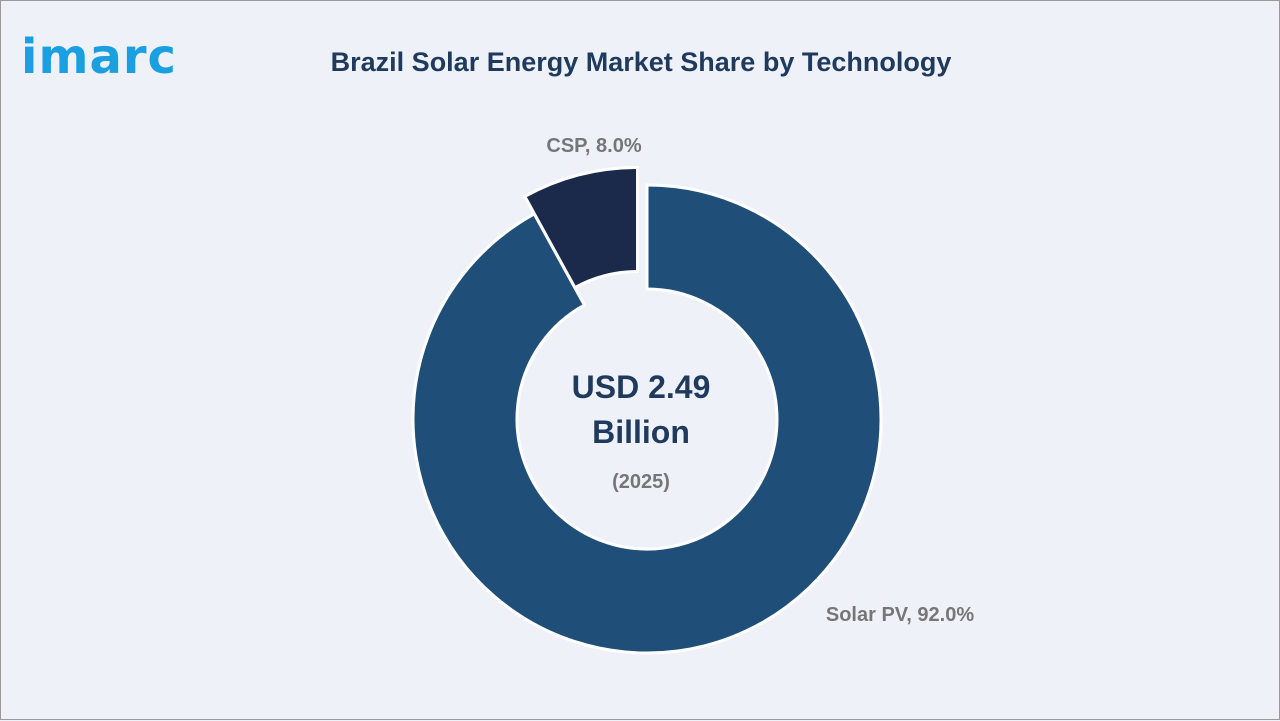 The image size is (1280, 721). Describe the element at coordinates (581, 227) in the screenshot. I see `slice-csp` at that location.